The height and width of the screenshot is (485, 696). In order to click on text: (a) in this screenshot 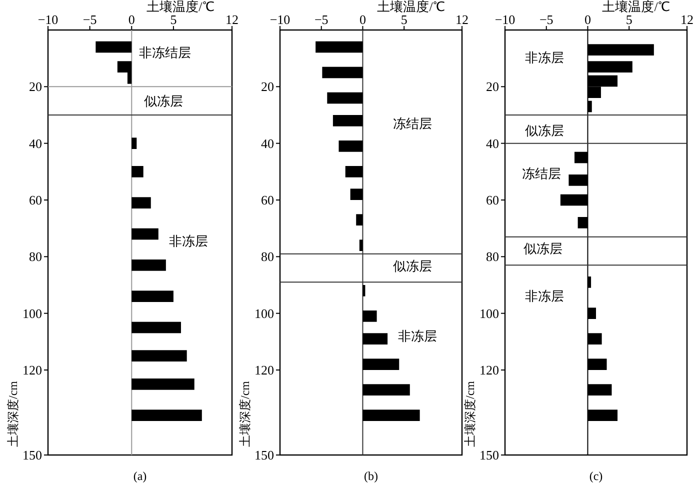, I will do `click(140, 476)`.